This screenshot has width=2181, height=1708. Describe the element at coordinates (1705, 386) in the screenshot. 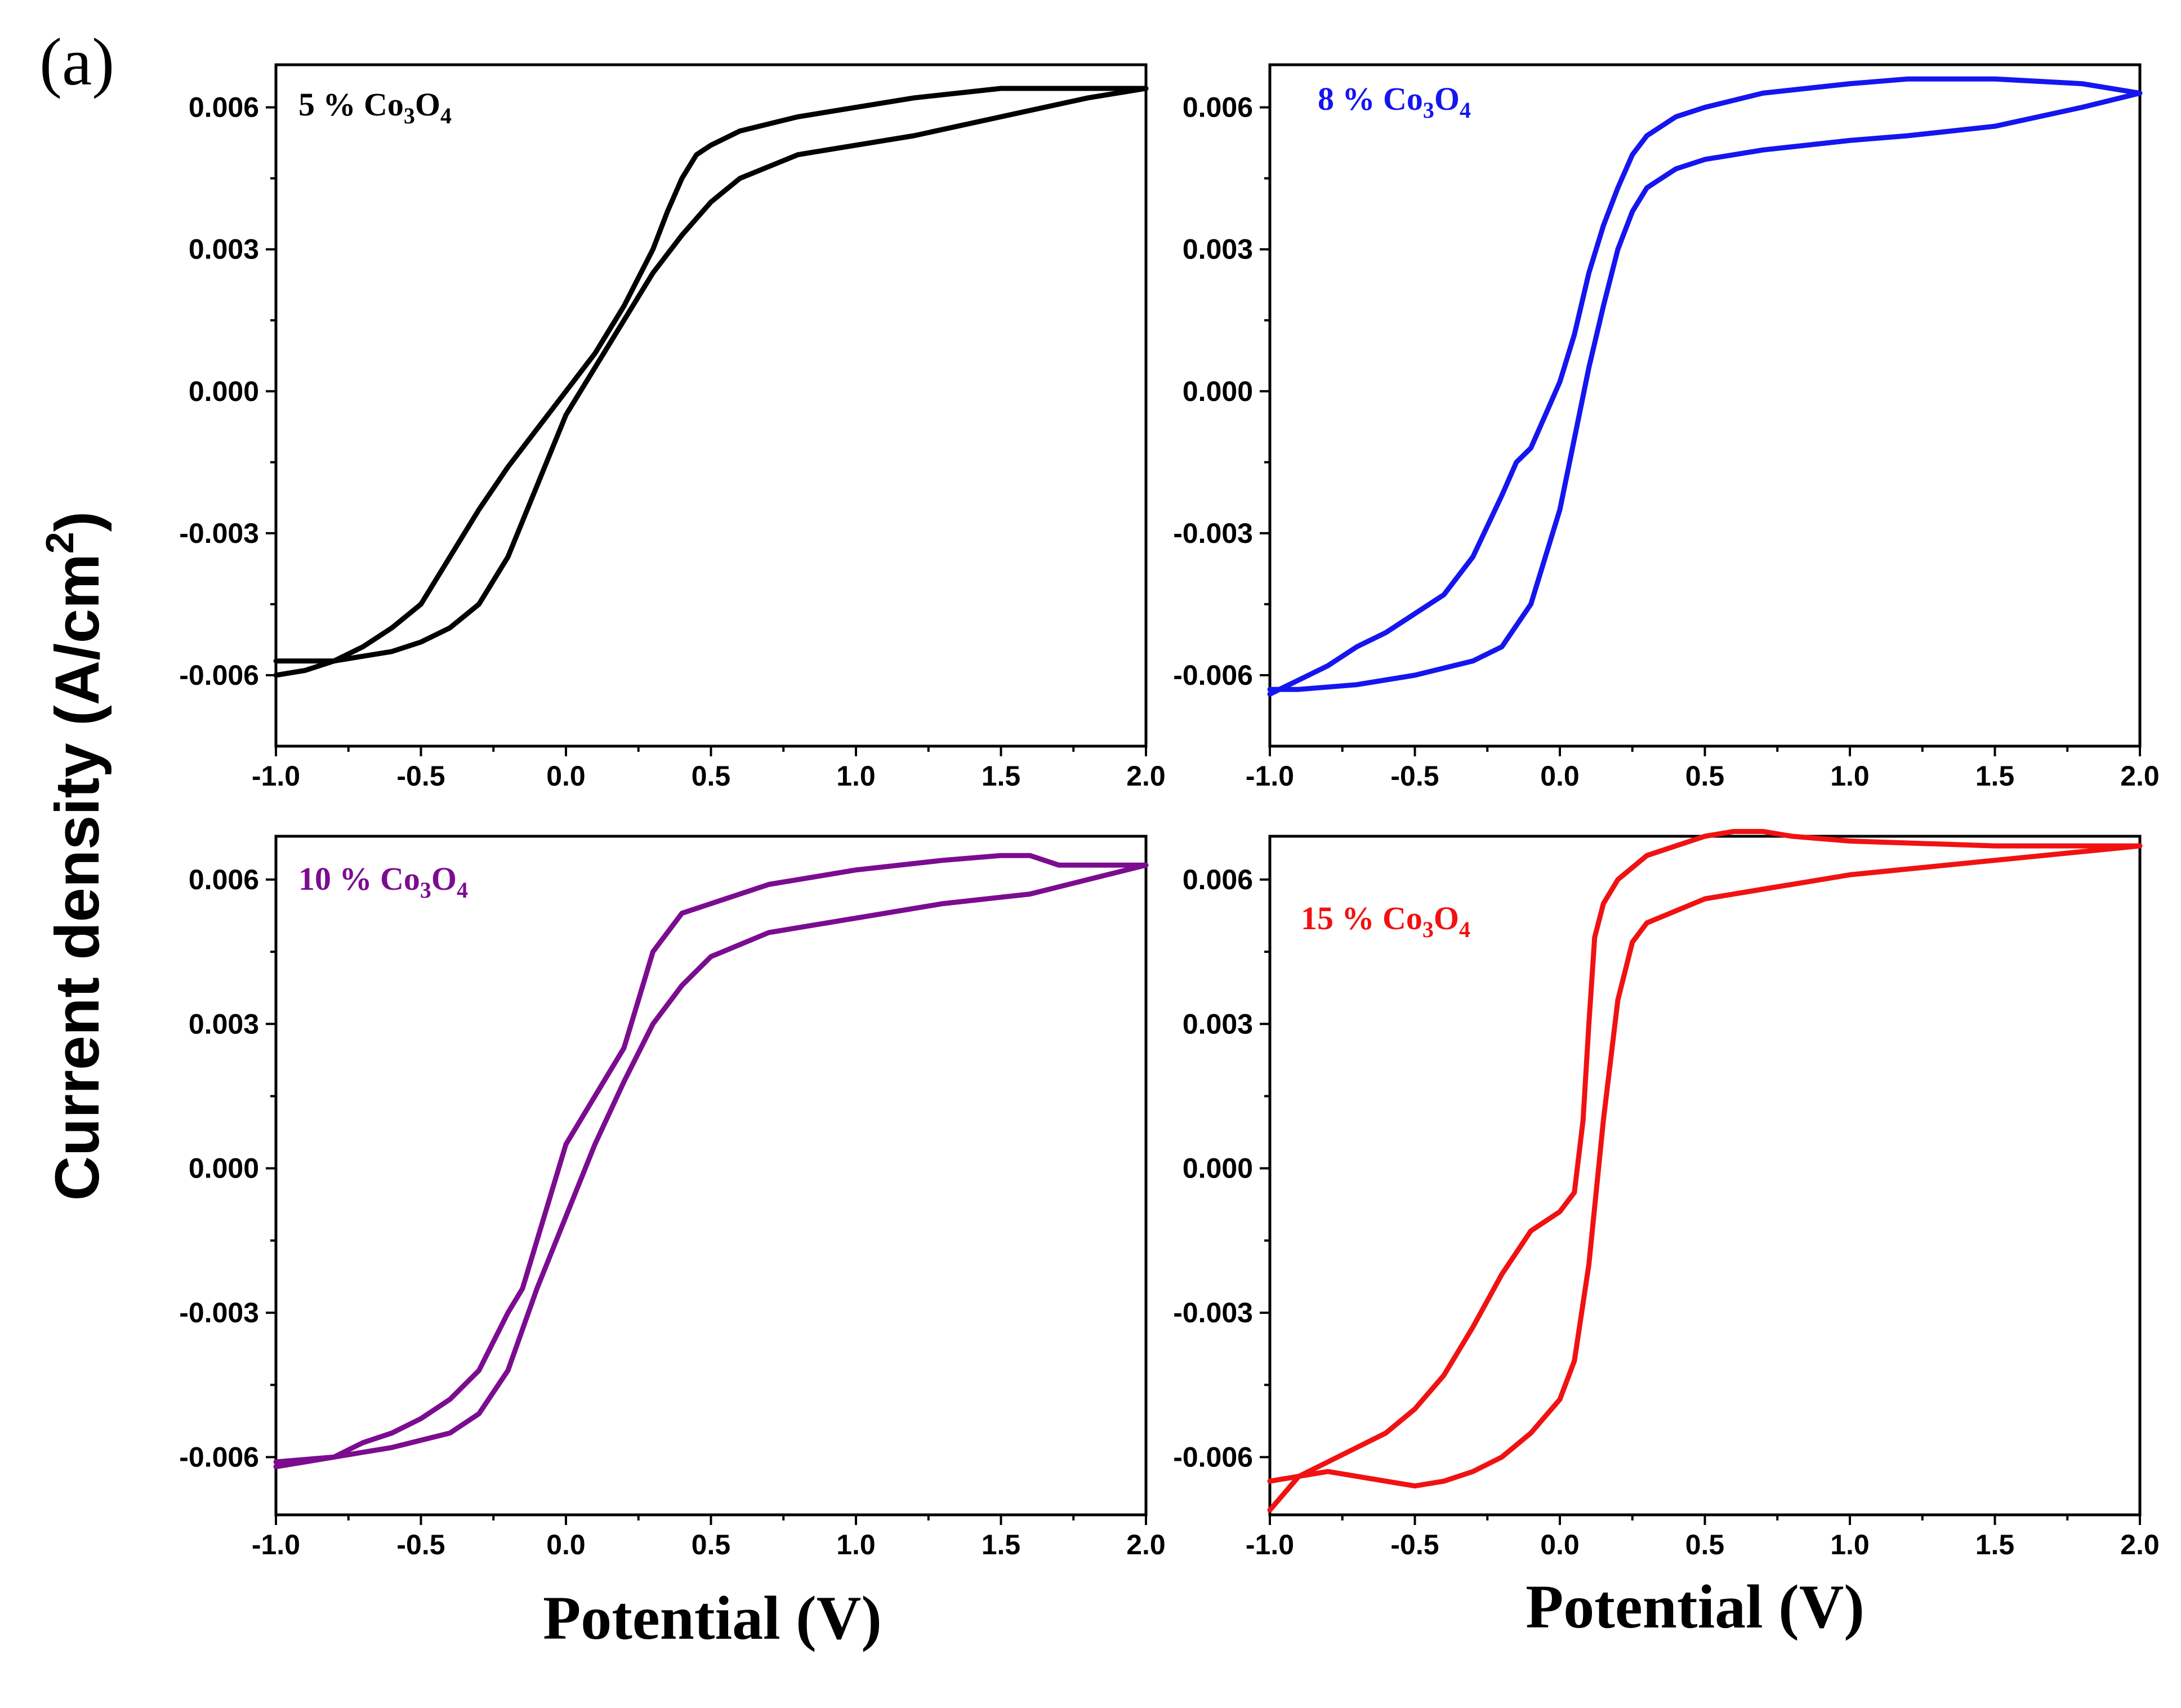

I see `cv-curve-8pct` at that location.